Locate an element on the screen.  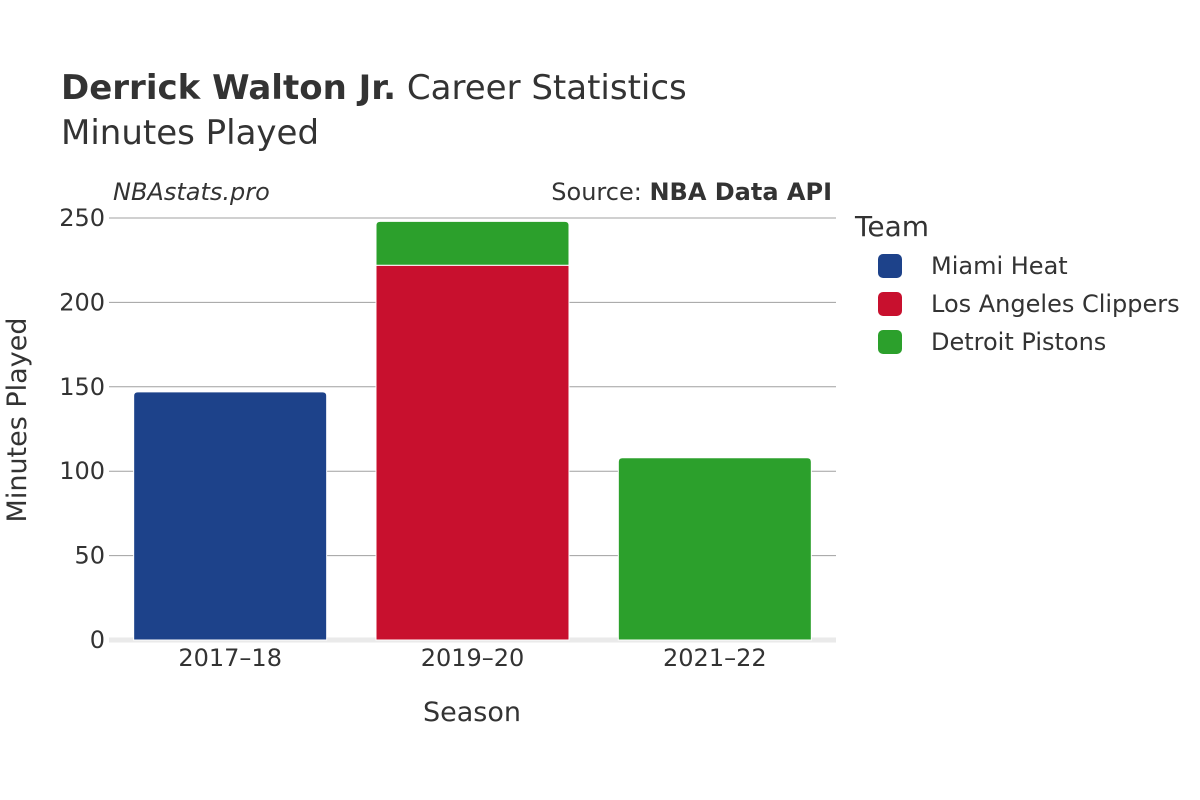
chart-title: Derrick Walton Jr. Career Statistics is located at coordinates (374, 88).